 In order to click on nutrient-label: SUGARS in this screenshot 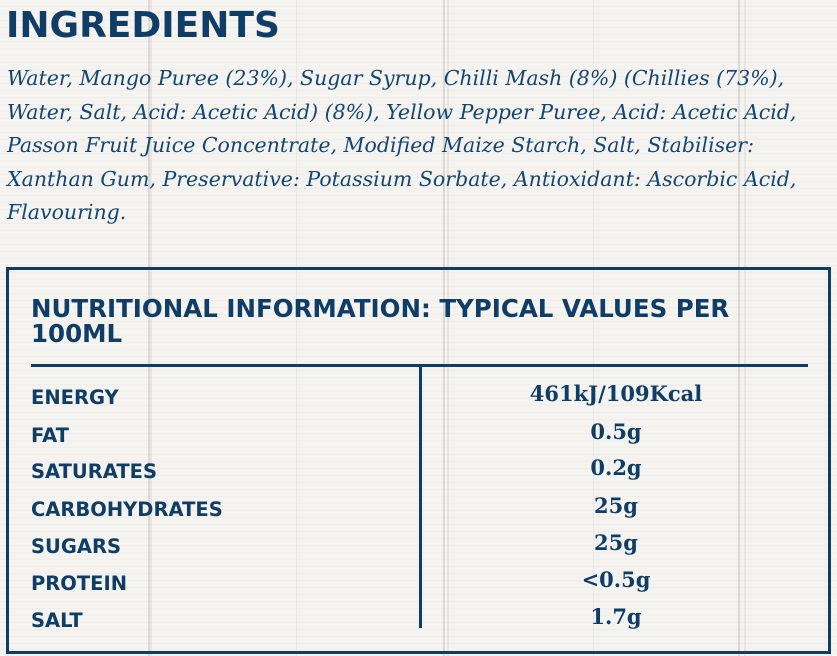, I will do `click(76, 546)`.